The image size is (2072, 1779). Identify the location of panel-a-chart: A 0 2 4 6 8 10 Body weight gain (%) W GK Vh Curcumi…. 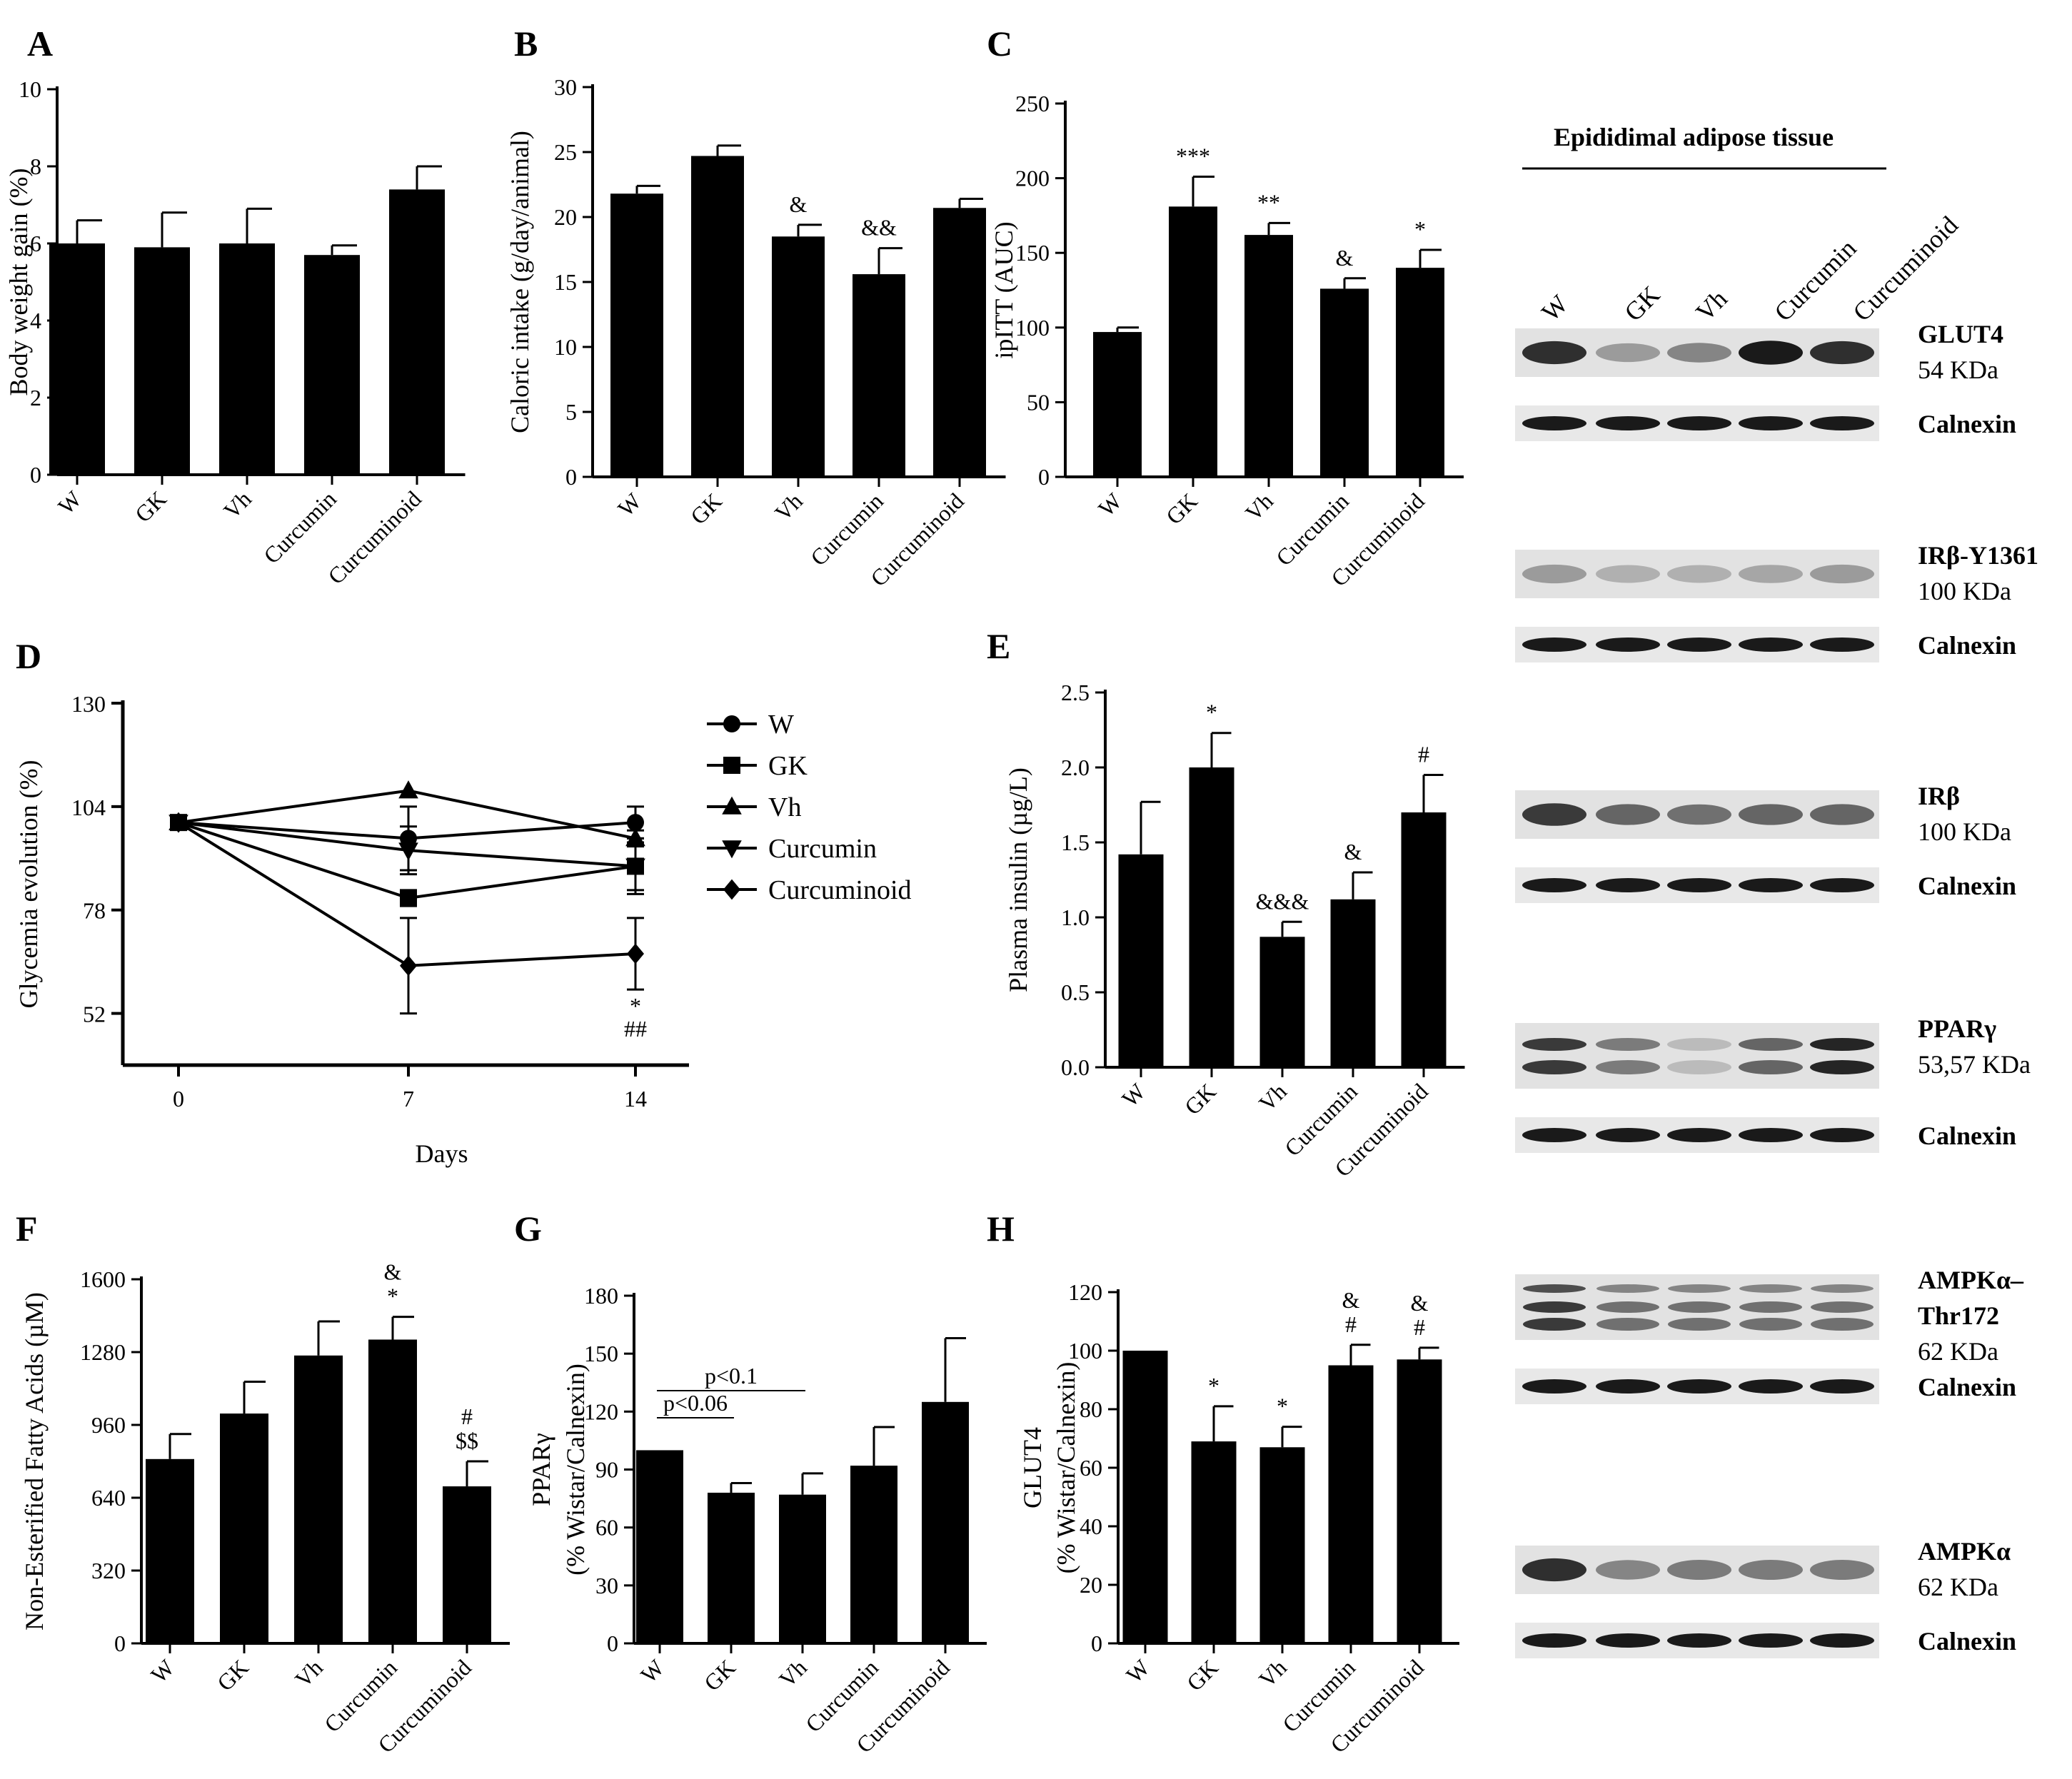
(235, 306).